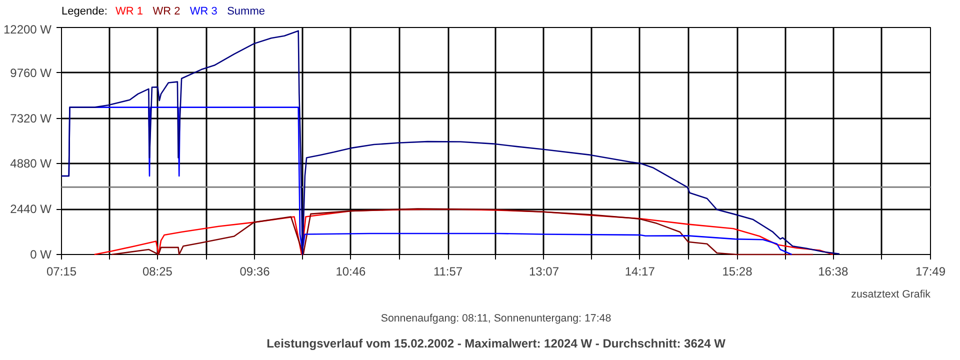 This screenshot has height=360, width=960. What do you see at coordinates (31, 209) in the screenshot?
I see `y-tick-label: 2440 W` at bounding box center [31, 209].